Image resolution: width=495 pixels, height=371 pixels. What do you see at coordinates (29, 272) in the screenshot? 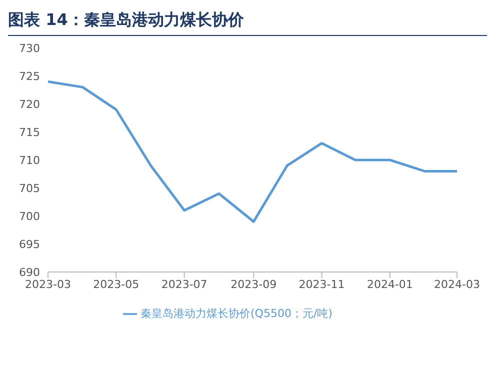
I see `y-tick-label: 690` at bounding box center [29, 272].